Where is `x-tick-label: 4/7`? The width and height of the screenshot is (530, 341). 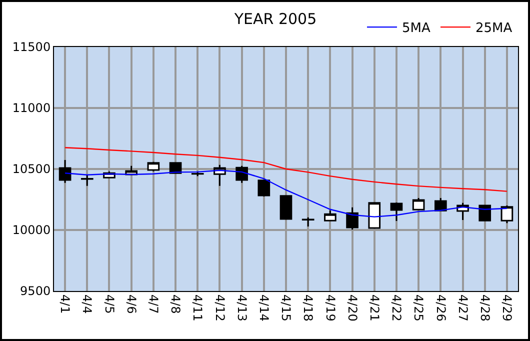
x-tick-label: 4/7 is located at coordinates (153, 304).